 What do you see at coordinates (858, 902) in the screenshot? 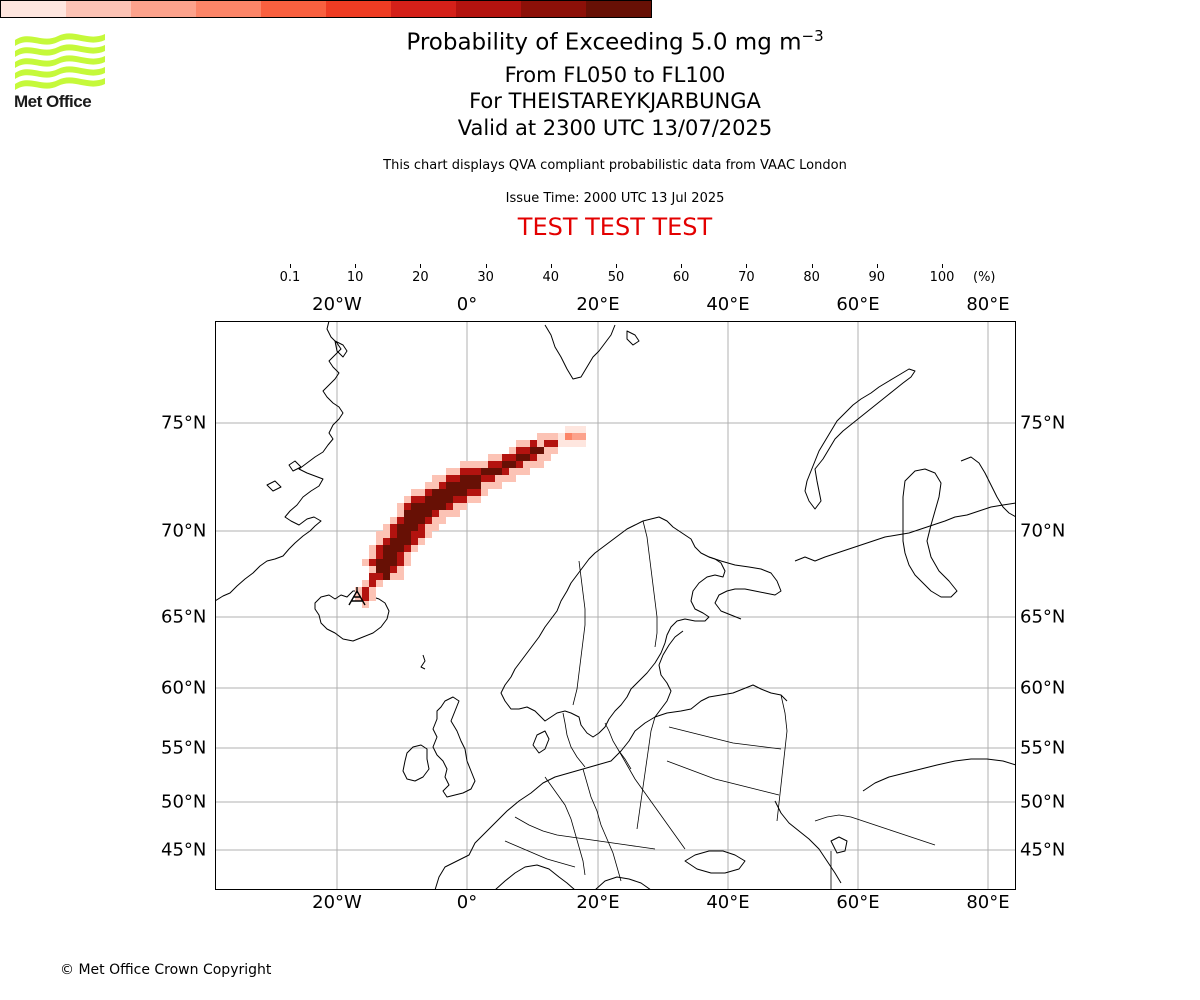
I see `lon-label-bottom: 60°E` at bounding box center [858, 902].